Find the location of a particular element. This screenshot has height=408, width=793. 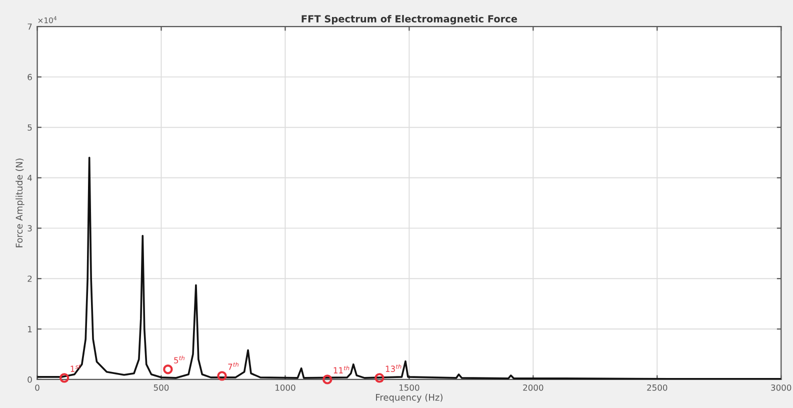

y-tick-label: 0 is located at coordinates (30, 379).